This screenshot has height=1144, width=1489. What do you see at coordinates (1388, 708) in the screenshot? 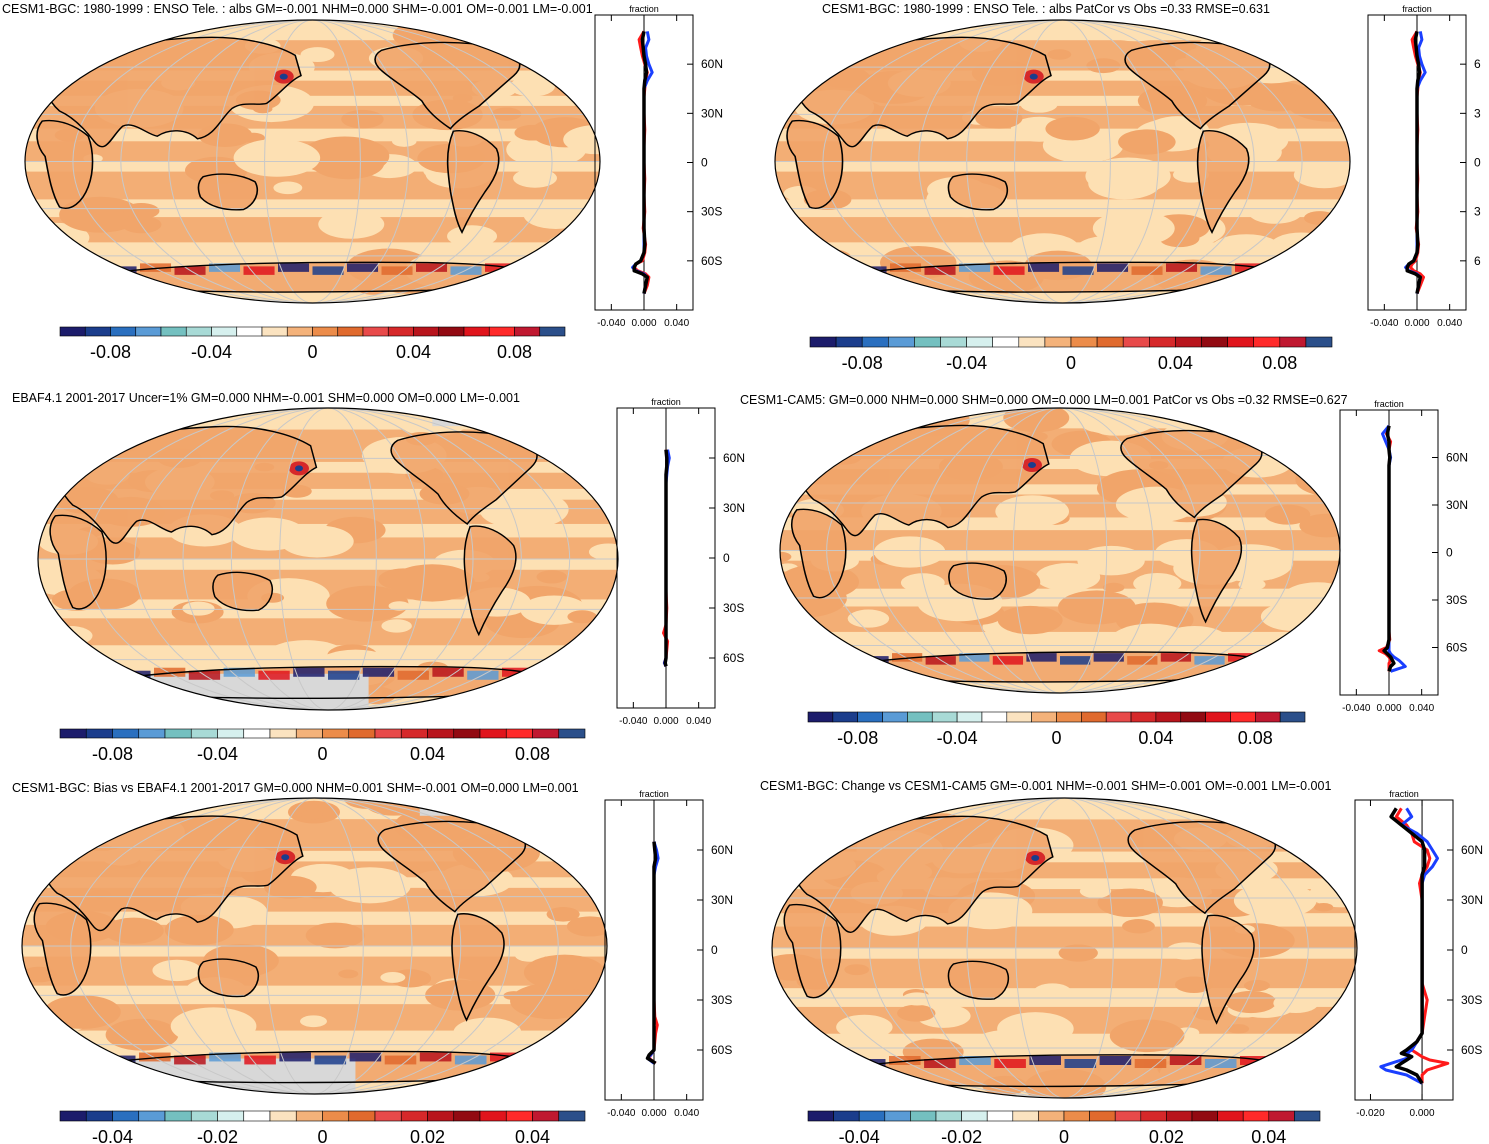
I see `x-tick-label: 0.000` at bounding box center [1388, 708].